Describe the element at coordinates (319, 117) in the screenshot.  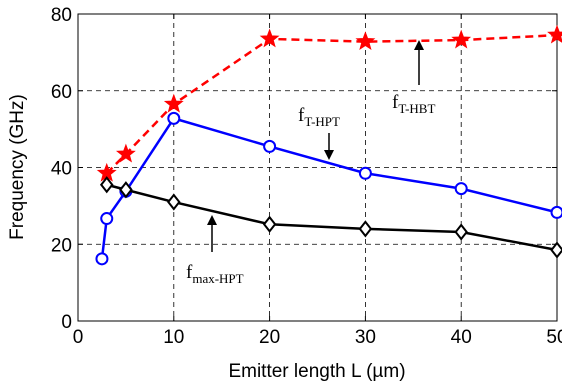
I see `anno-fT-HPT: fT-HPT` at that location.